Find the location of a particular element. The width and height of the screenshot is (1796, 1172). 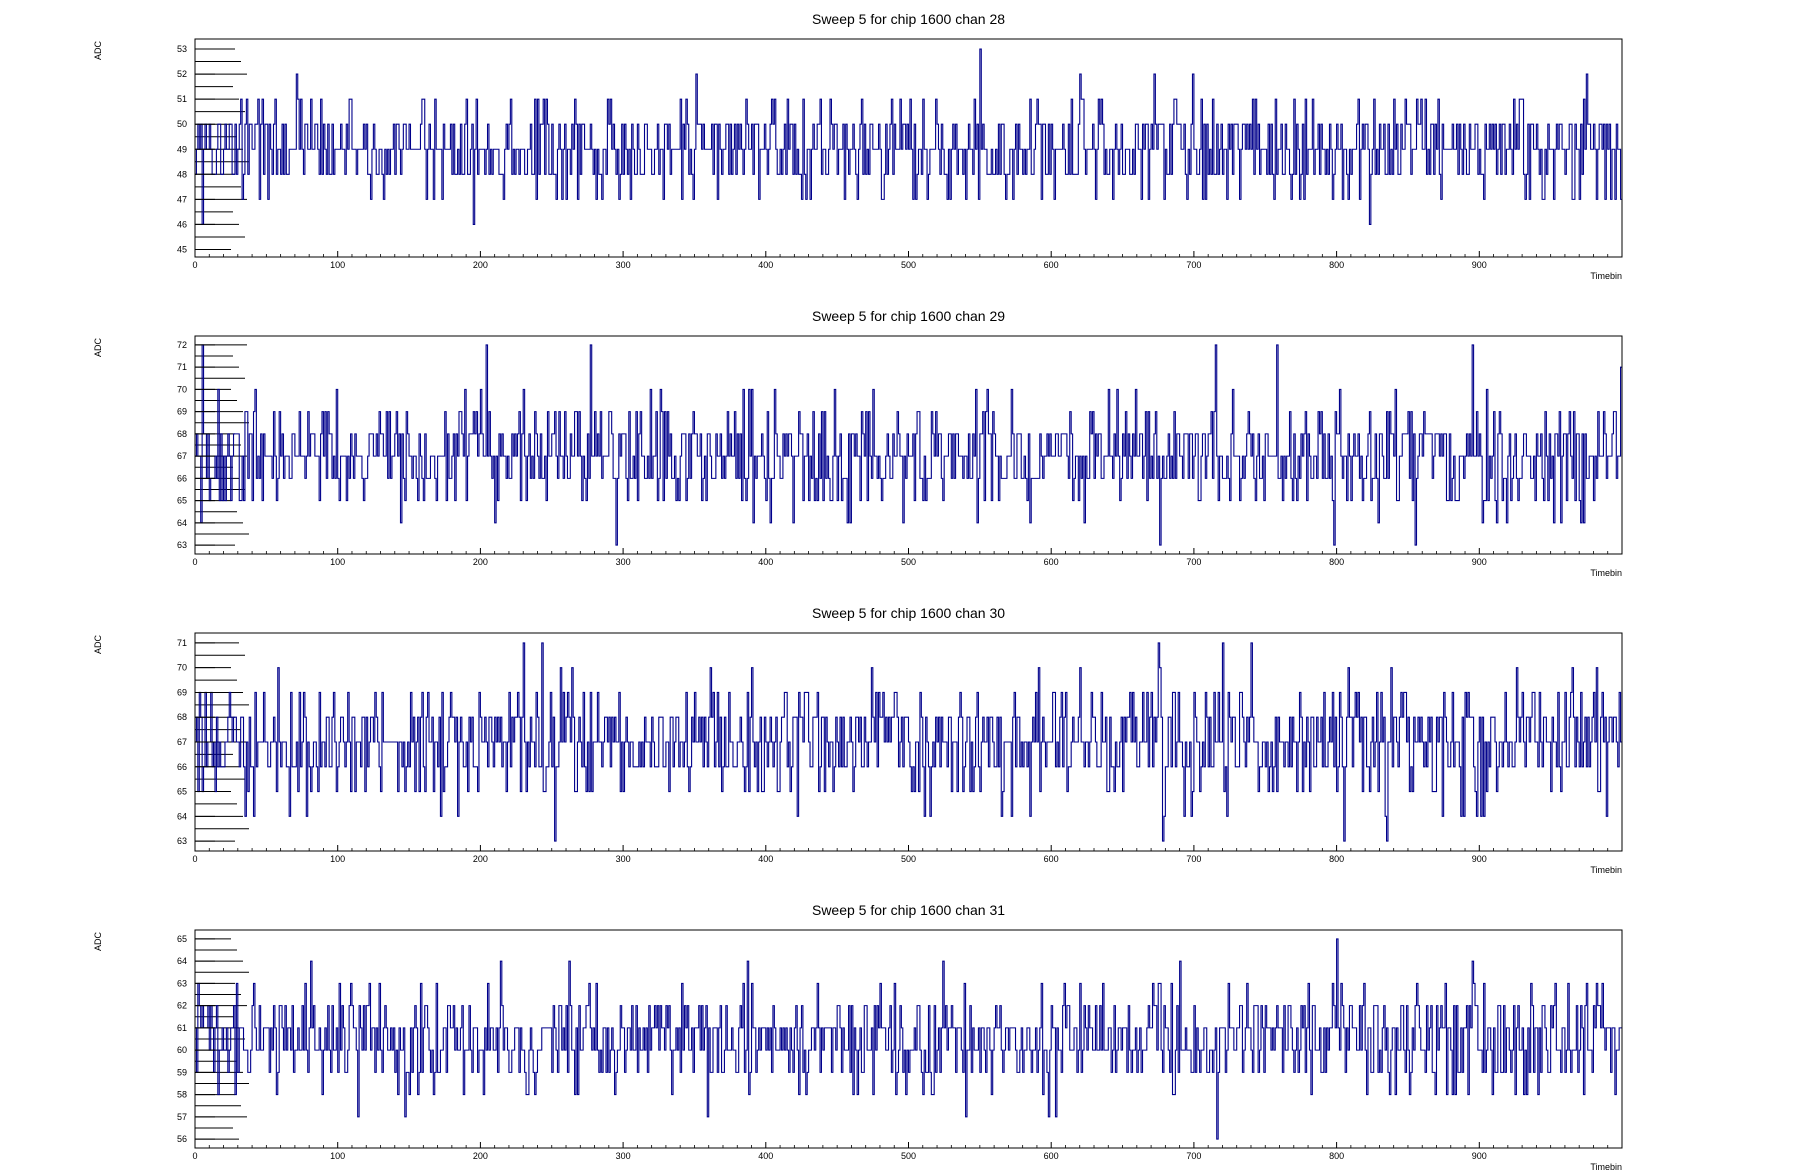

y-tick-label: 60 is located at coordinates (182, 1050).